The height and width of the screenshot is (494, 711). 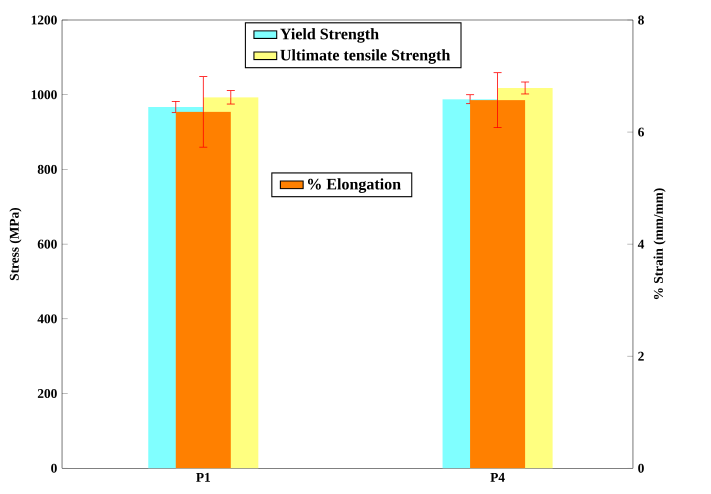 What do you see at coordinates (641, 468) in the screenshot?
I see `y2-tick-label: 0` at bounding box center [641, 468].